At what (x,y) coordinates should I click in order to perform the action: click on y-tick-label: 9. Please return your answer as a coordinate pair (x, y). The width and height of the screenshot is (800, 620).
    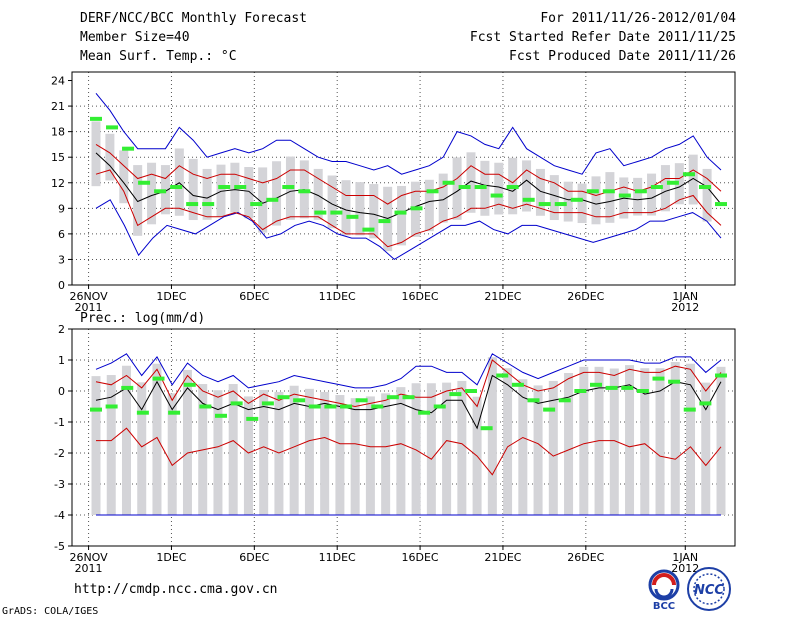
    Looking at the image, I should click on (61, 208).